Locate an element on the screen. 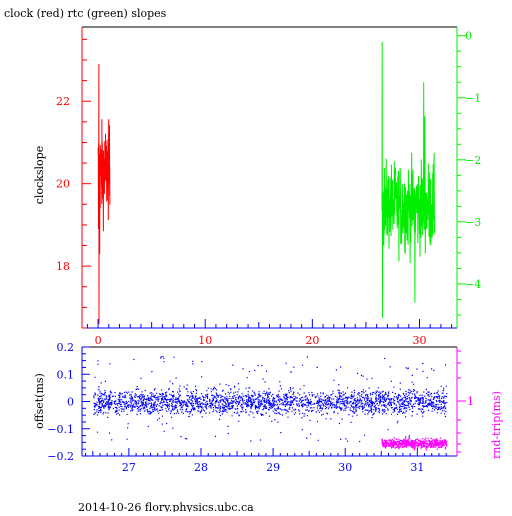 The image size is (512, 516). top-left-tick-label: 22 is located at coordinates (63, 101).